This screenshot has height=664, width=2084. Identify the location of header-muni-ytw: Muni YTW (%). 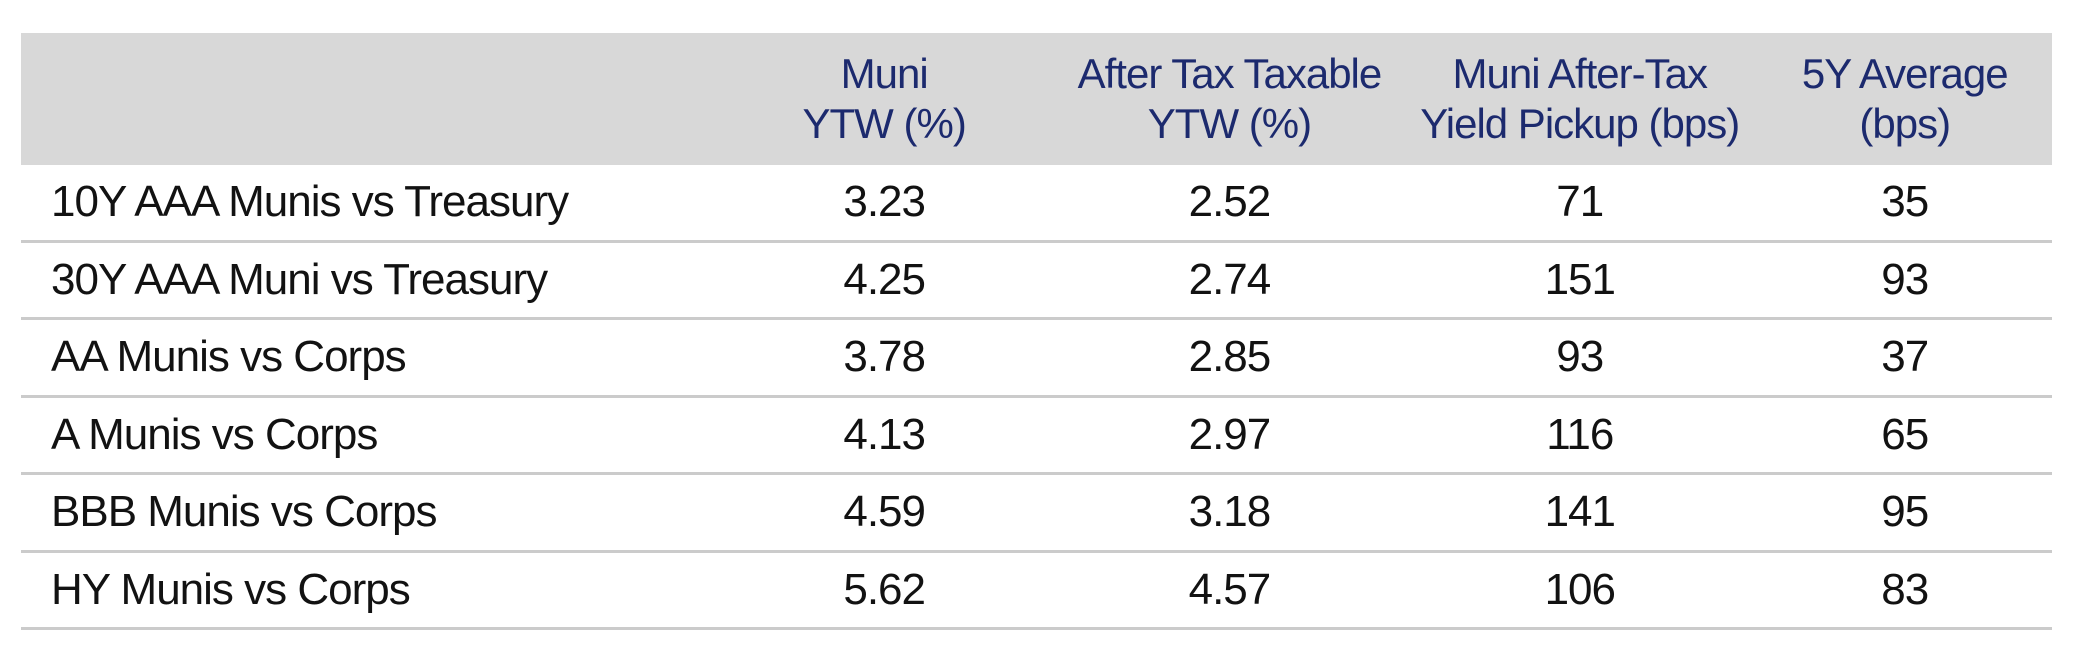
(884, 99).